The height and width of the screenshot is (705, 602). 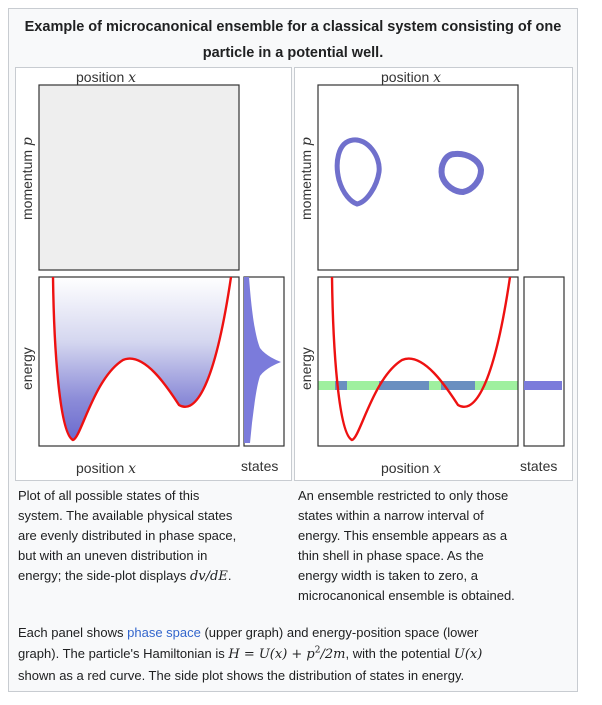 What do you see at coordinates (139, 177) in the screenshot?
I see `left-phase-space-plot` at bounding box center [139, 177].